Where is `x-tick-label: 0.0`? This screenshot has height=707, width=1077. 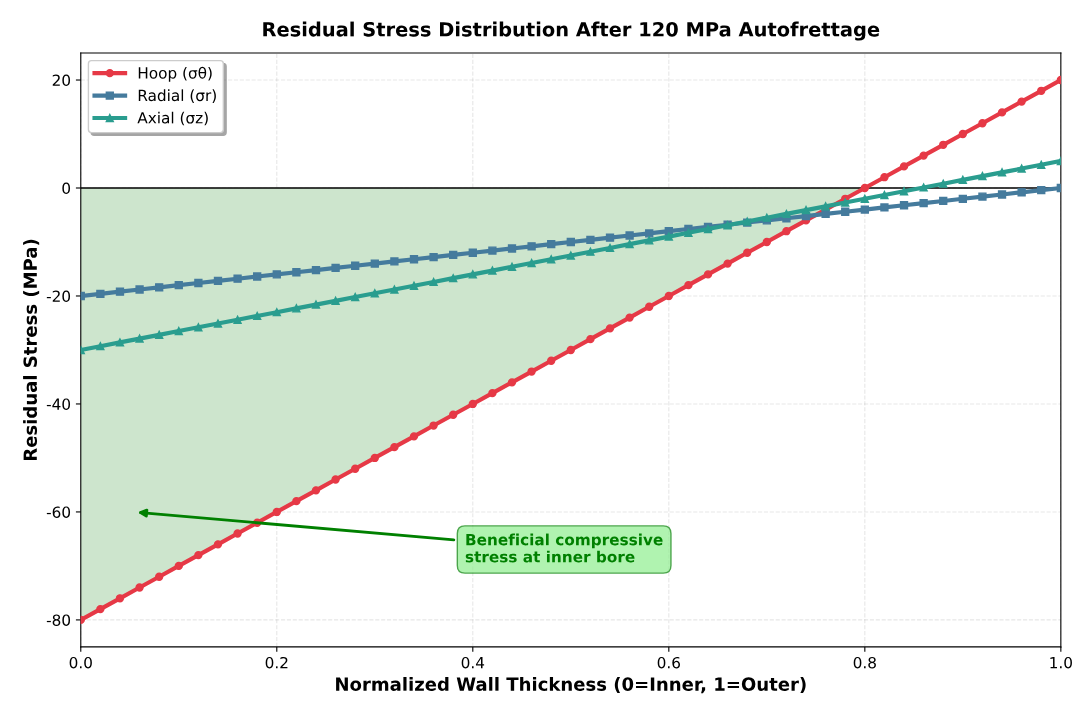
x-tick-label: 0.0 is located at coordinates (80, 662).